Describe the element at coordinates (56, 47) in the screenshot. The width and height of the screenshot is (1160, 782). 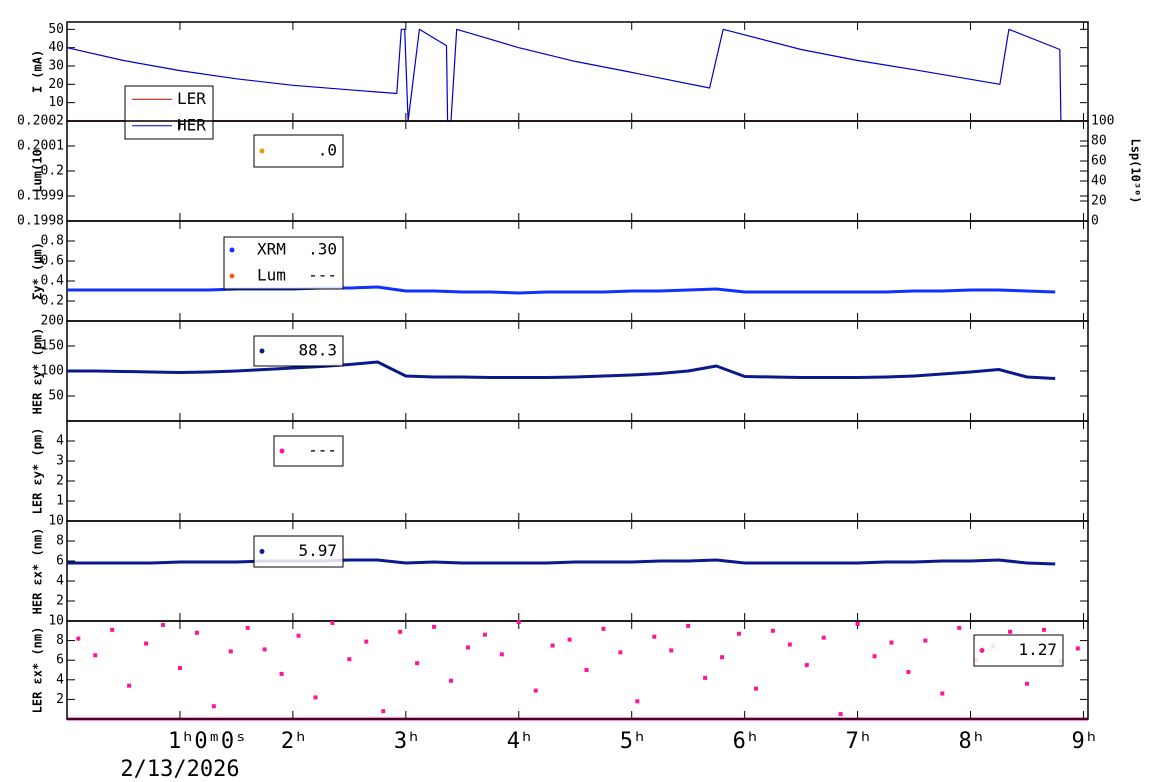
I see `y-tick-label: 40` at that location.